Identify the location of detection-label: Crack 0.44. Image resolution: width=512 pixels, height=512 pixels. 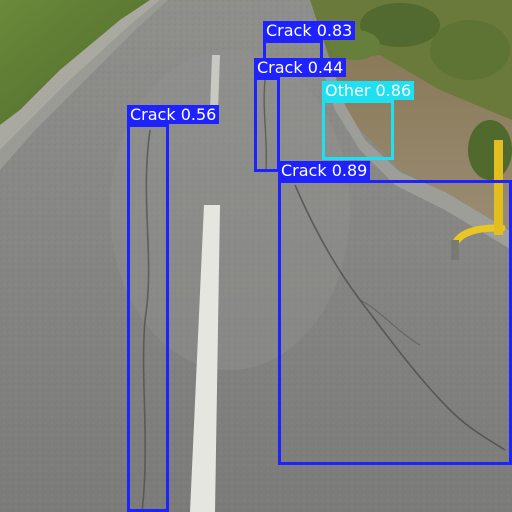
(300, 67).